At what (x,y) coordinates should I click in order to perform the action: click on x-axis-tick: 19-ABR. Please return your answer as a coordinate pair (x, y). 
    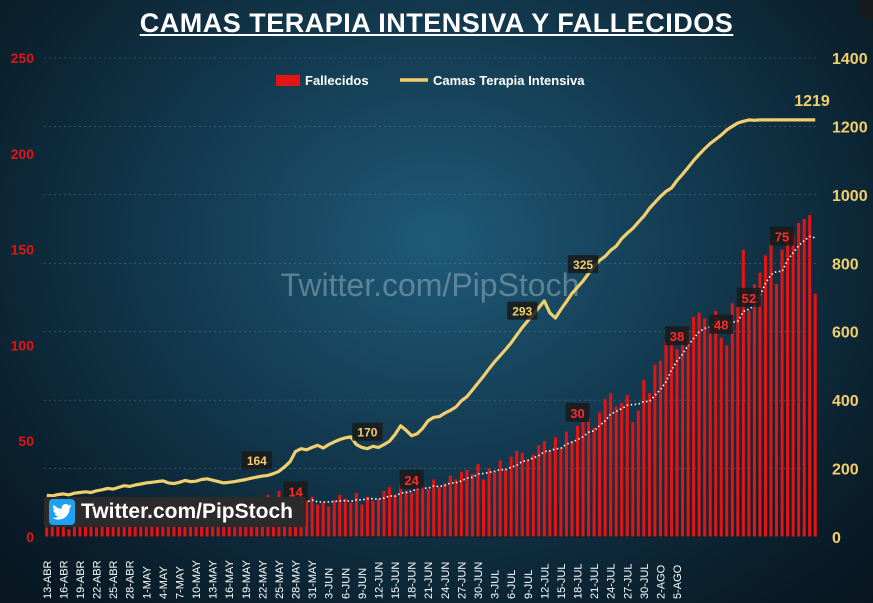
    Looking at the image, I should click on (81, 579).